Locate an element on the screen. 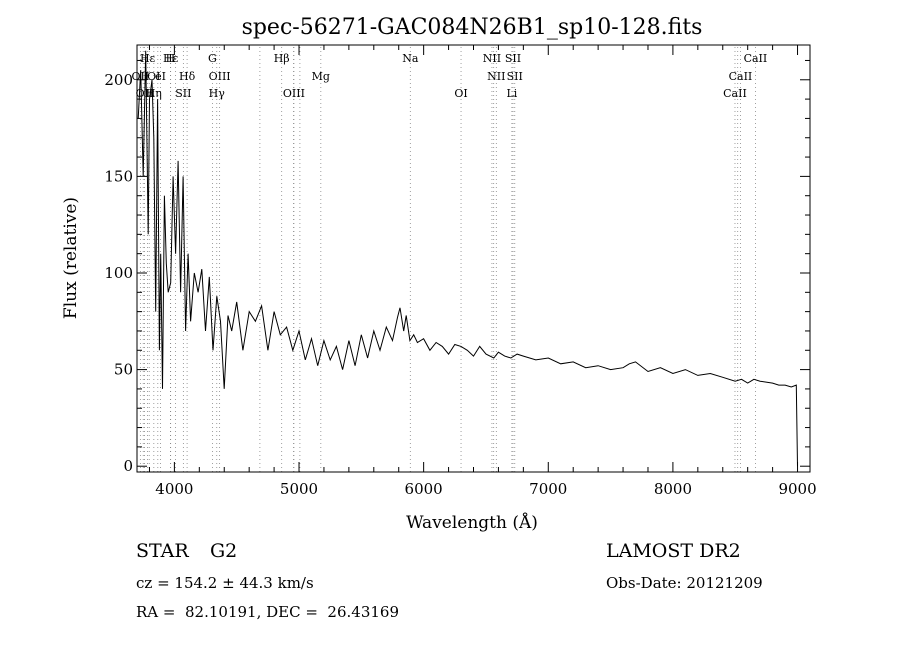 The height and width of the screenshot is (650, 900). chart-title: spec-56271-GAC084N26B1_sp10-128.fits is located at coordinates (472, 27).